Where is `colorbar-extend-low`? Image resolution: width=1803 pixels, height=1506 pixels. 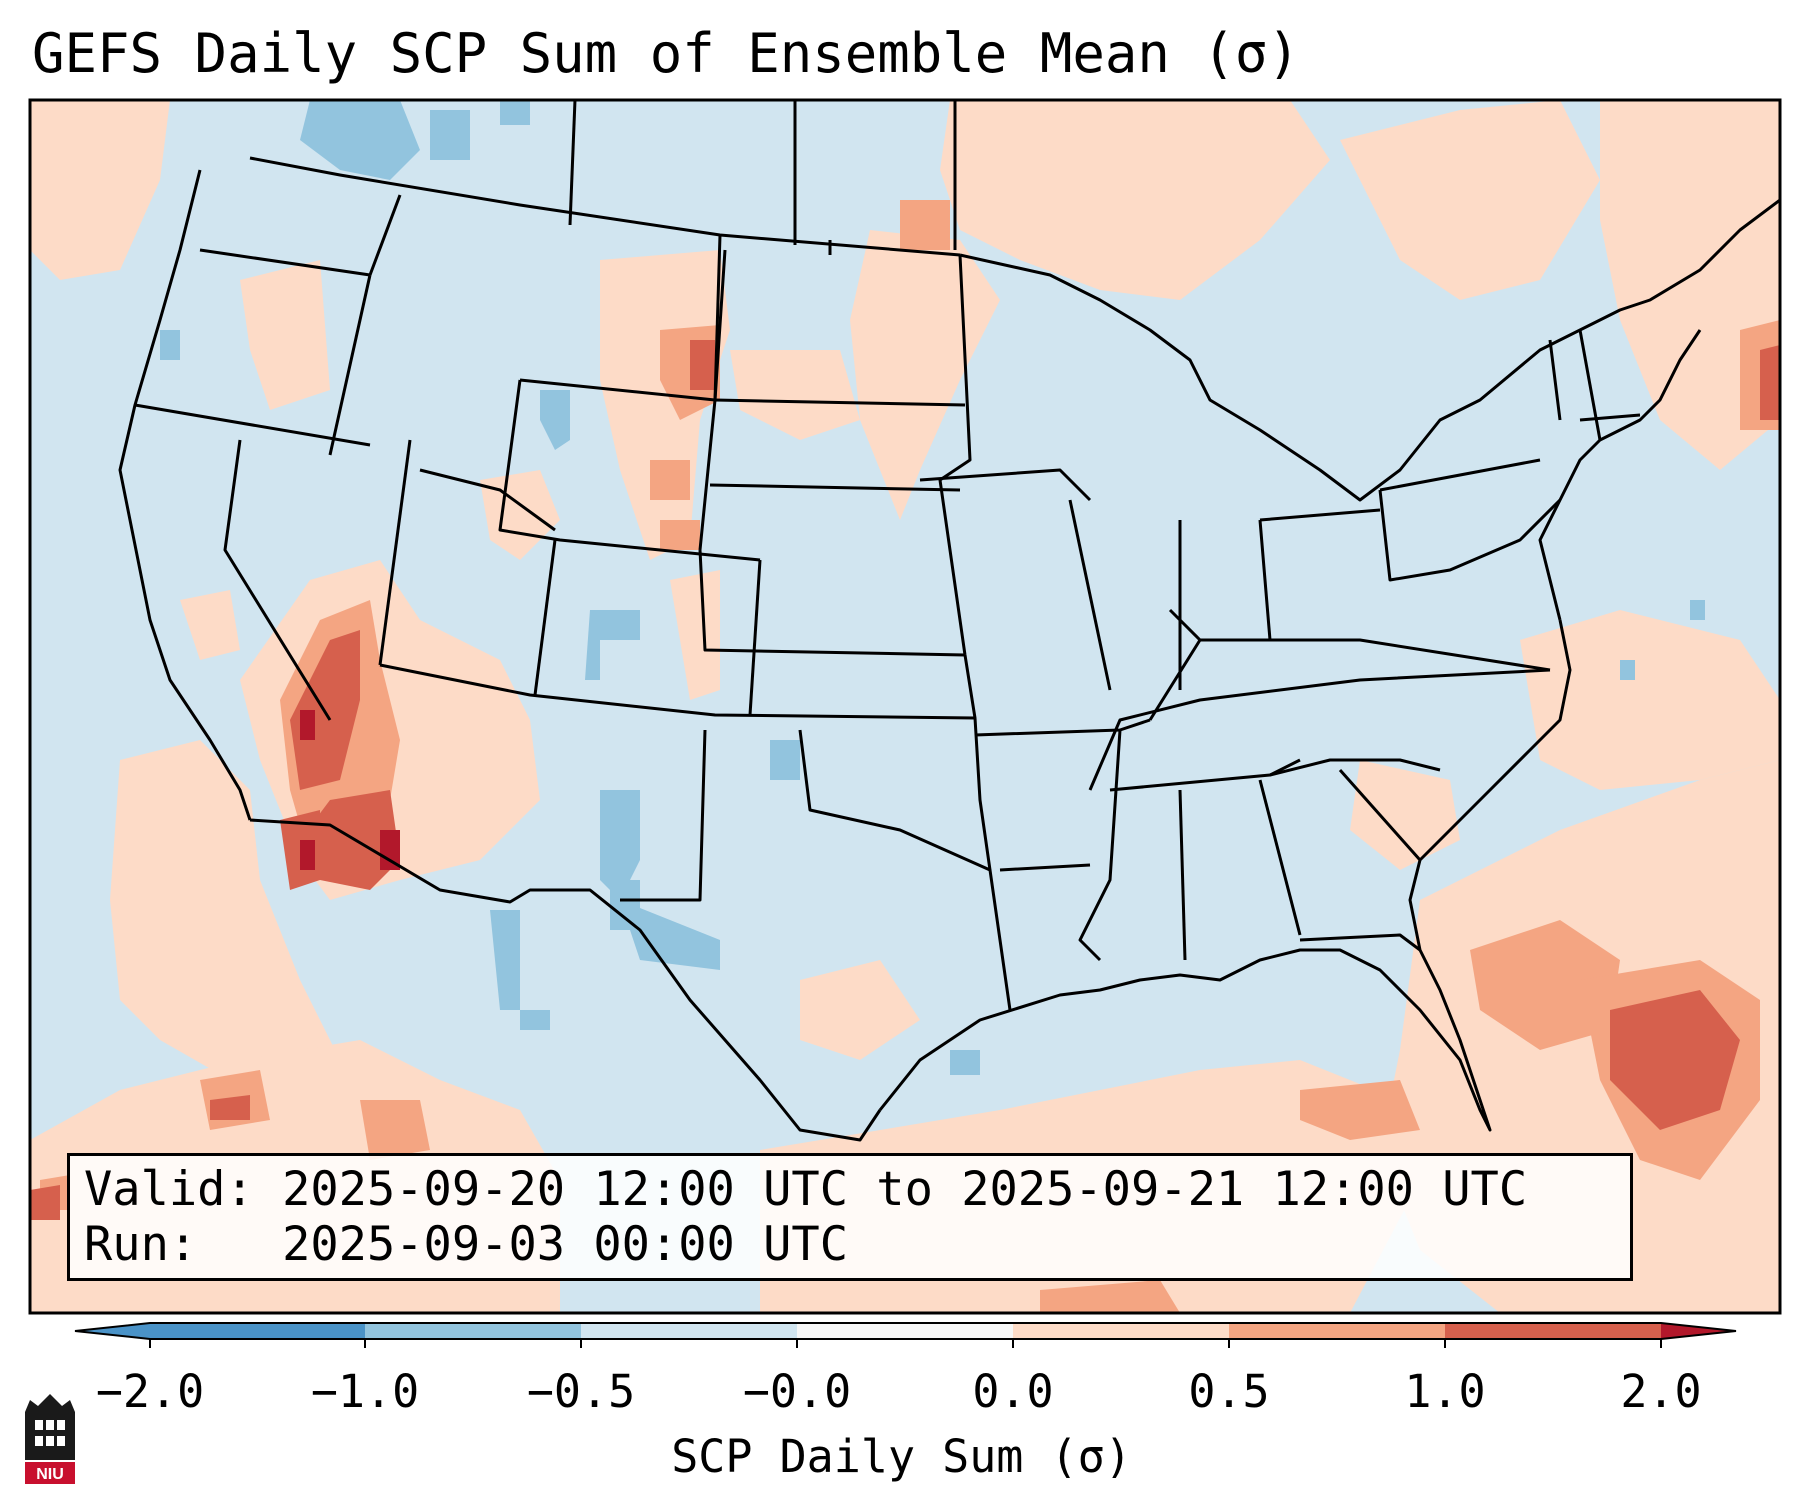
colorbar-extend-low is located at coordinates (112, 1331).